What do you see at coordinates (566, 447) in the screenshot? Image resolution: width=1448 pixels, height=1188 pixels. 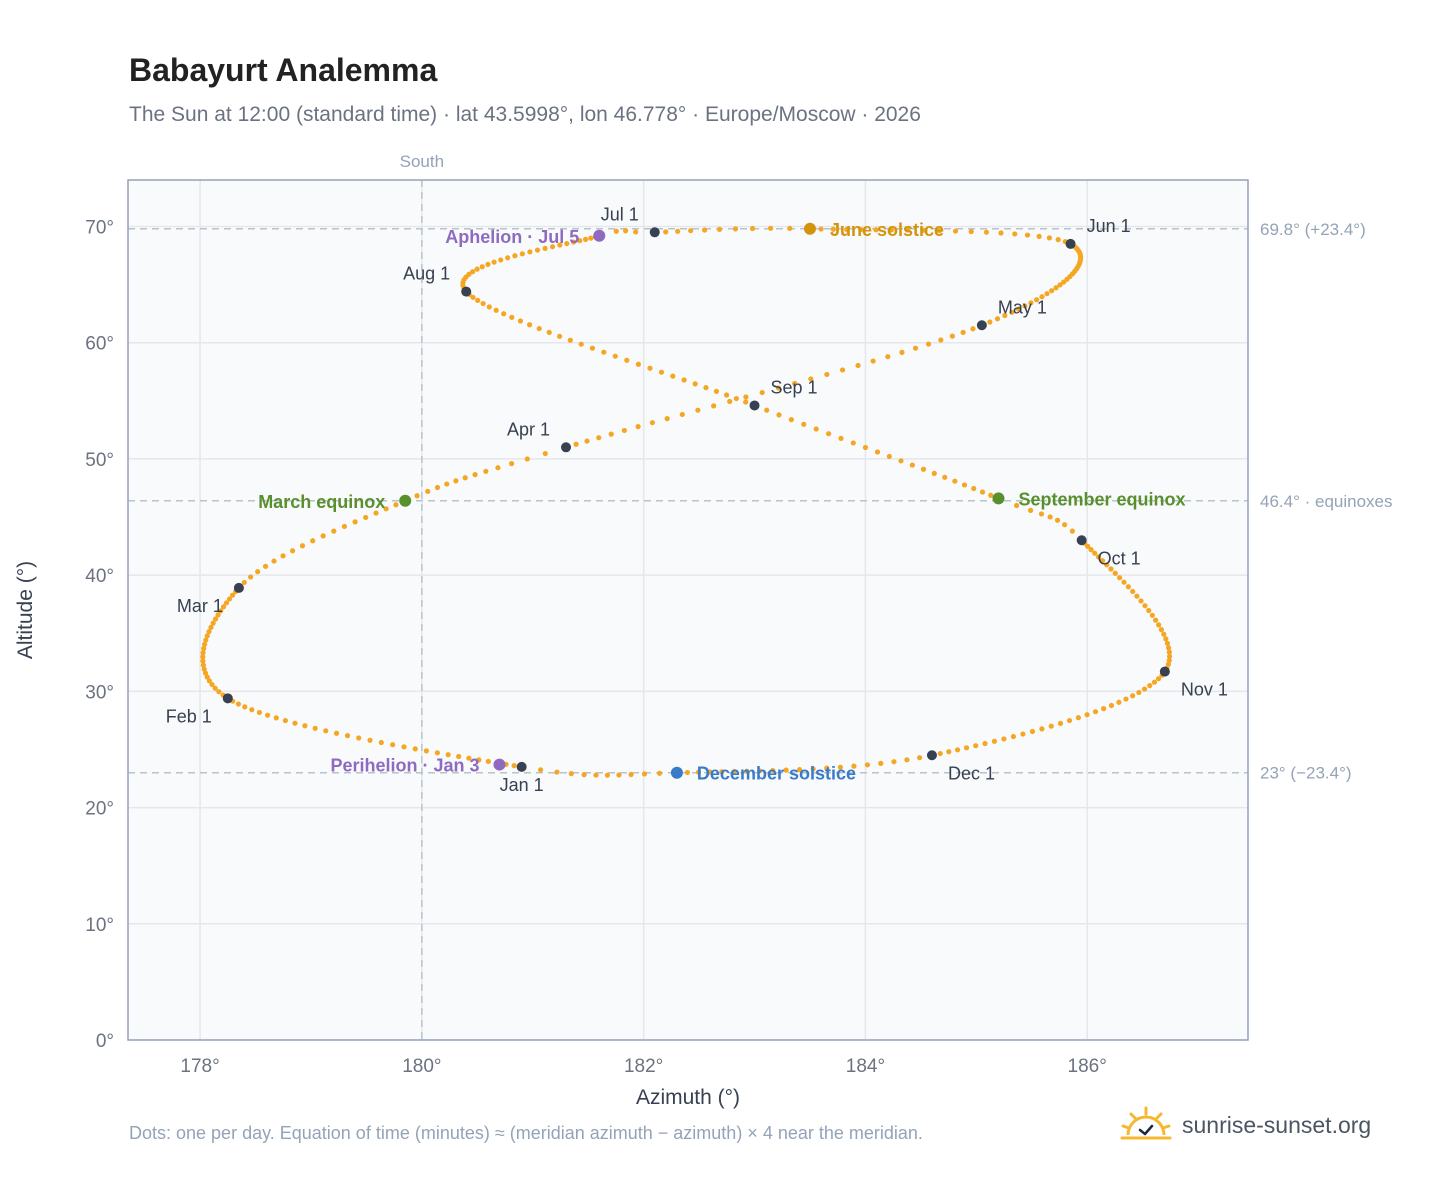 I see `month-marker-dot` at bounding box center [566, 447].